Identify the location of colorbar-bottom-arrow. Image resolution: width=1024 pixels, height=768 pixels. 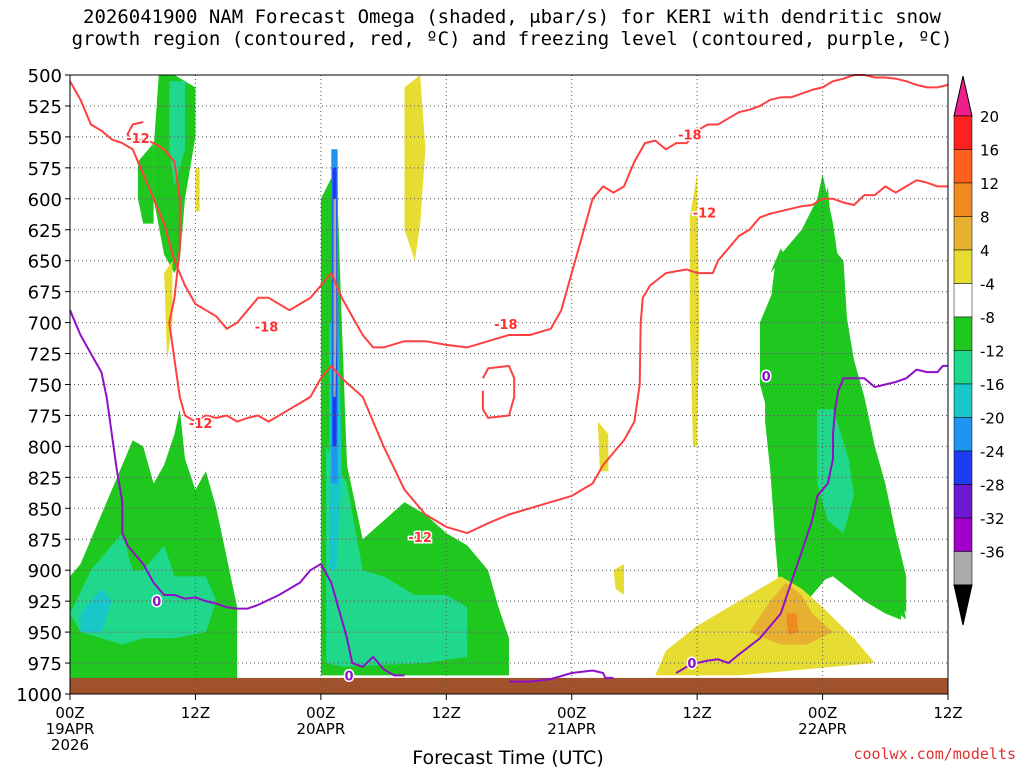
(963, 605).